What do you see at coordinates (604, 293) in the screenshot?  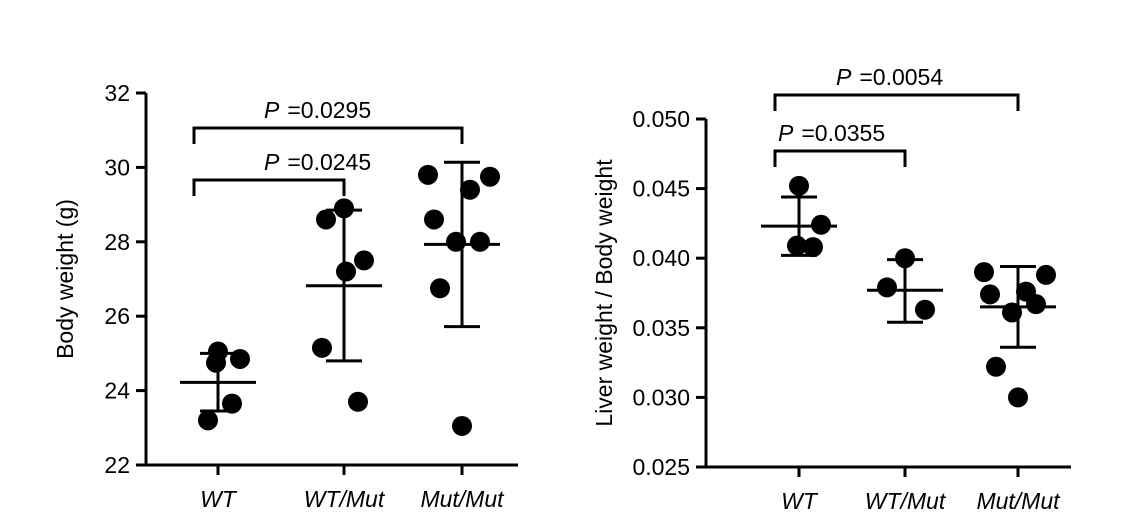 I see `y-axis-label: Liver weight / Body weight` at bounding box center [604, 293].